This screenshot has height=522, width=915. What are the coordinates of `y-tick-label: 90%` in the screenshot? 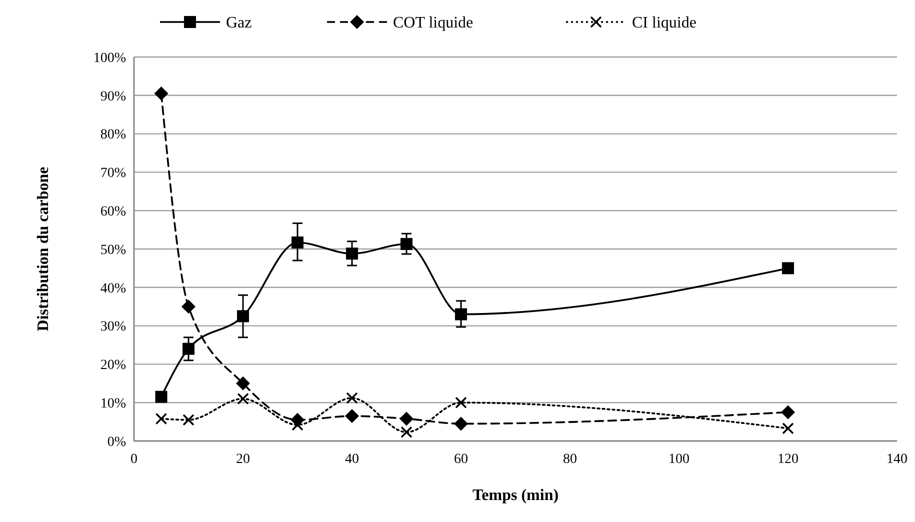 It's located at (113, 96).